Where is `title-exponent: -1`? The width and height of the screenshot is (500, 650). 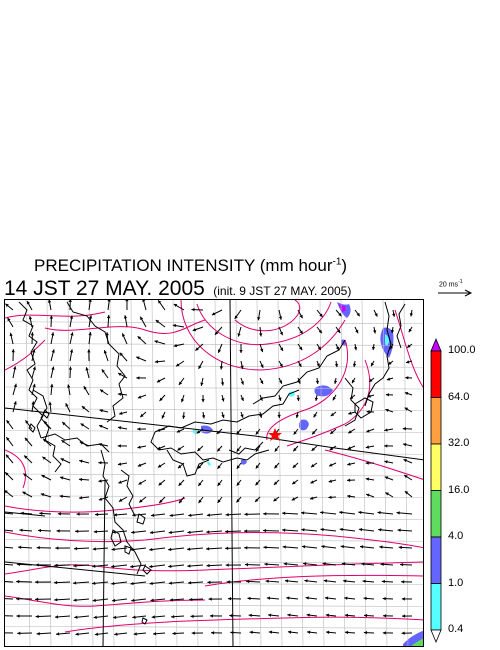 title-exponent: -1 is located at coordinates (337, 262).